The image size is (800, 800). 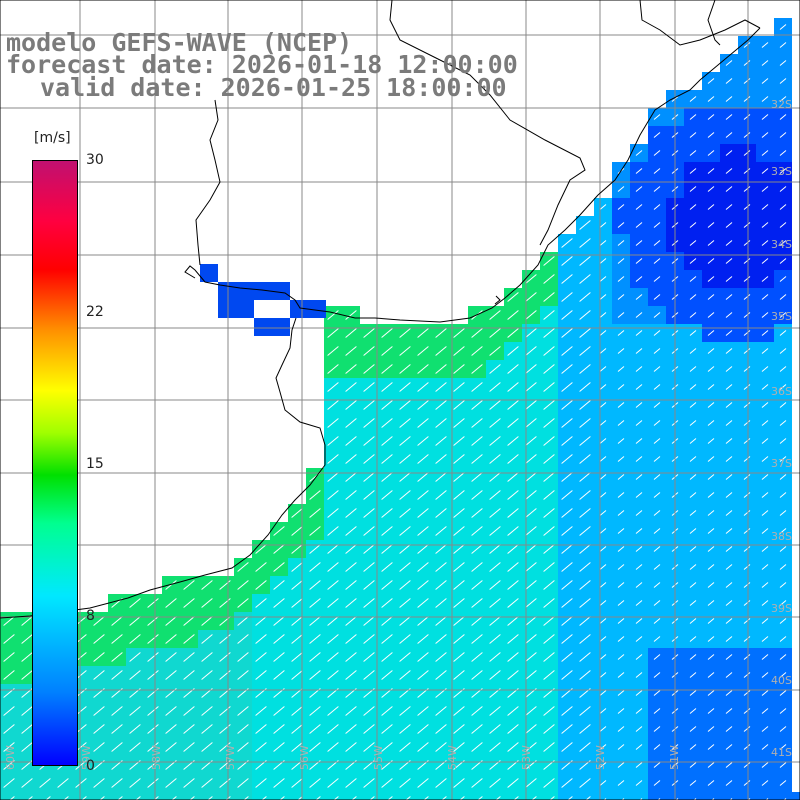 What do you see at coordinates (781, 171) in the screenshot?
I see `latitude-label: 33S` at bounding box center [781, 171].